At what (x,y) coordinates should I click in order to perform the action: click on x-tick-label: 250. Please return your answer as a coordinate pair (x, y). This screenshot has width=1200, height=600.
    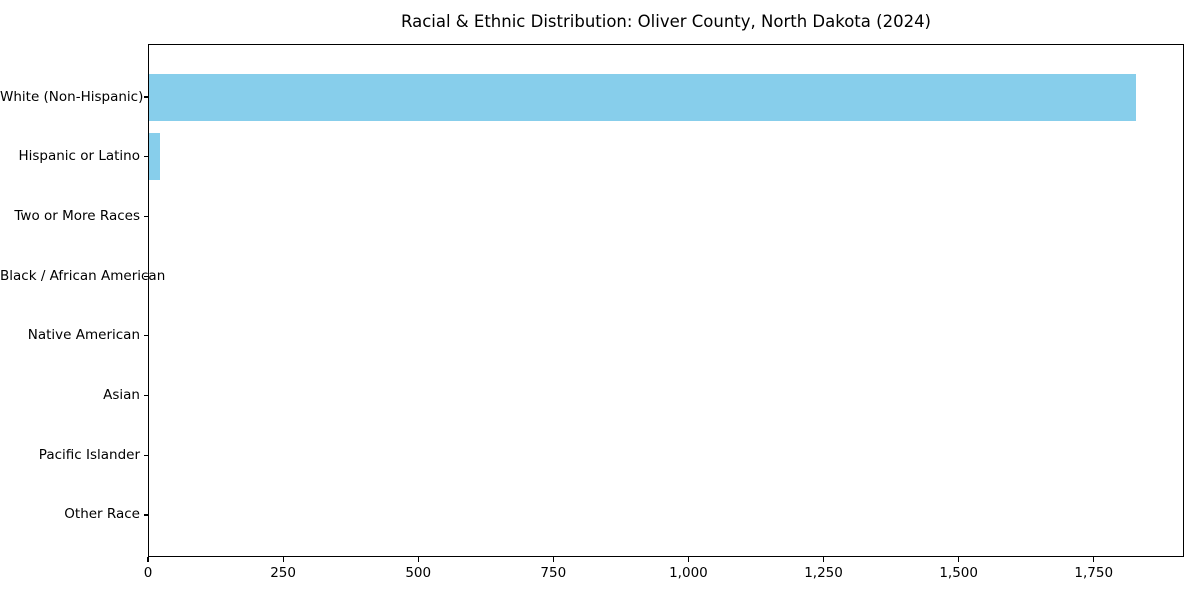
    Looking at the image, I should click on (283, 573).